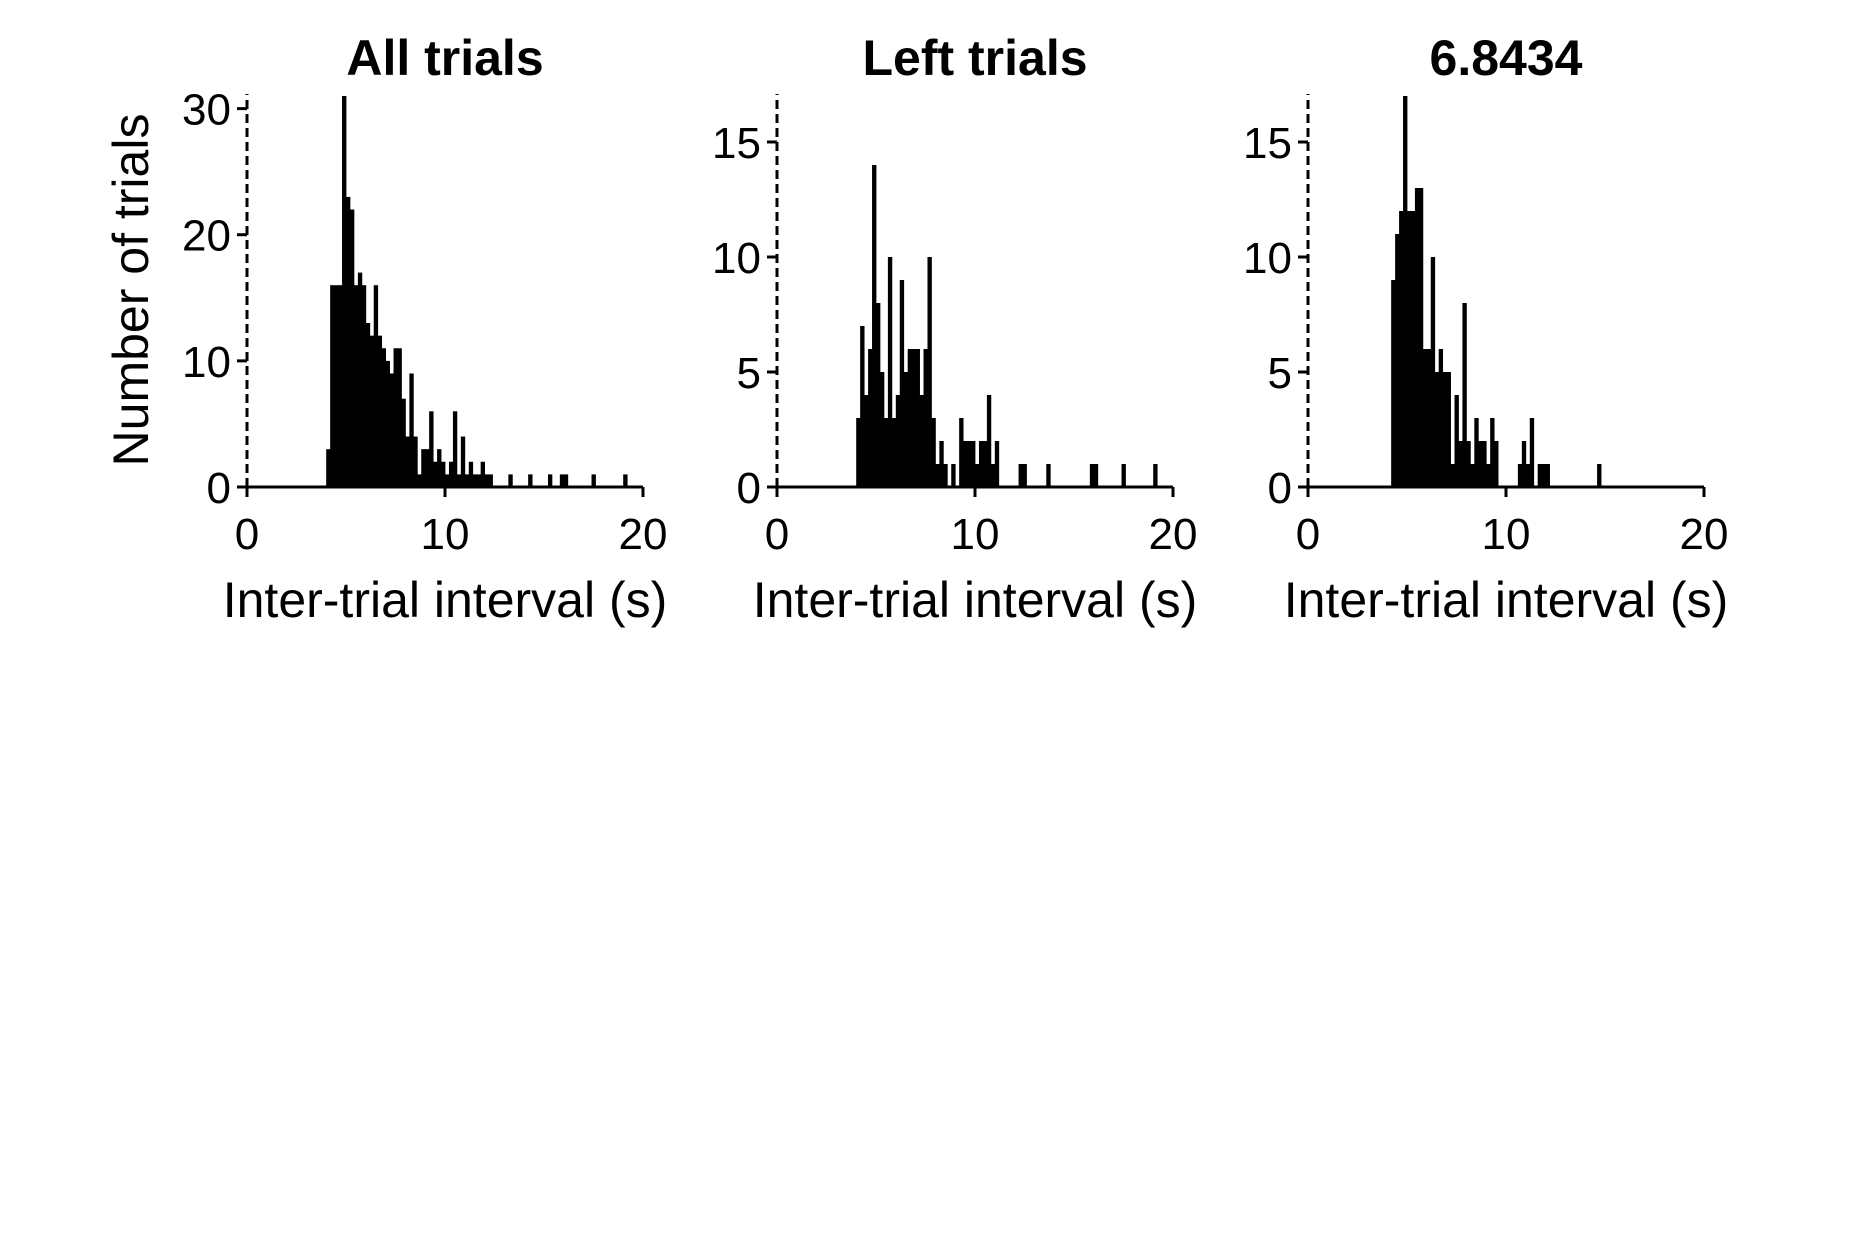 The height and width of the screenshot is (1250, 1875). I want to click on x-axis-label: Inter-trial interval (s), so click(445, 600).